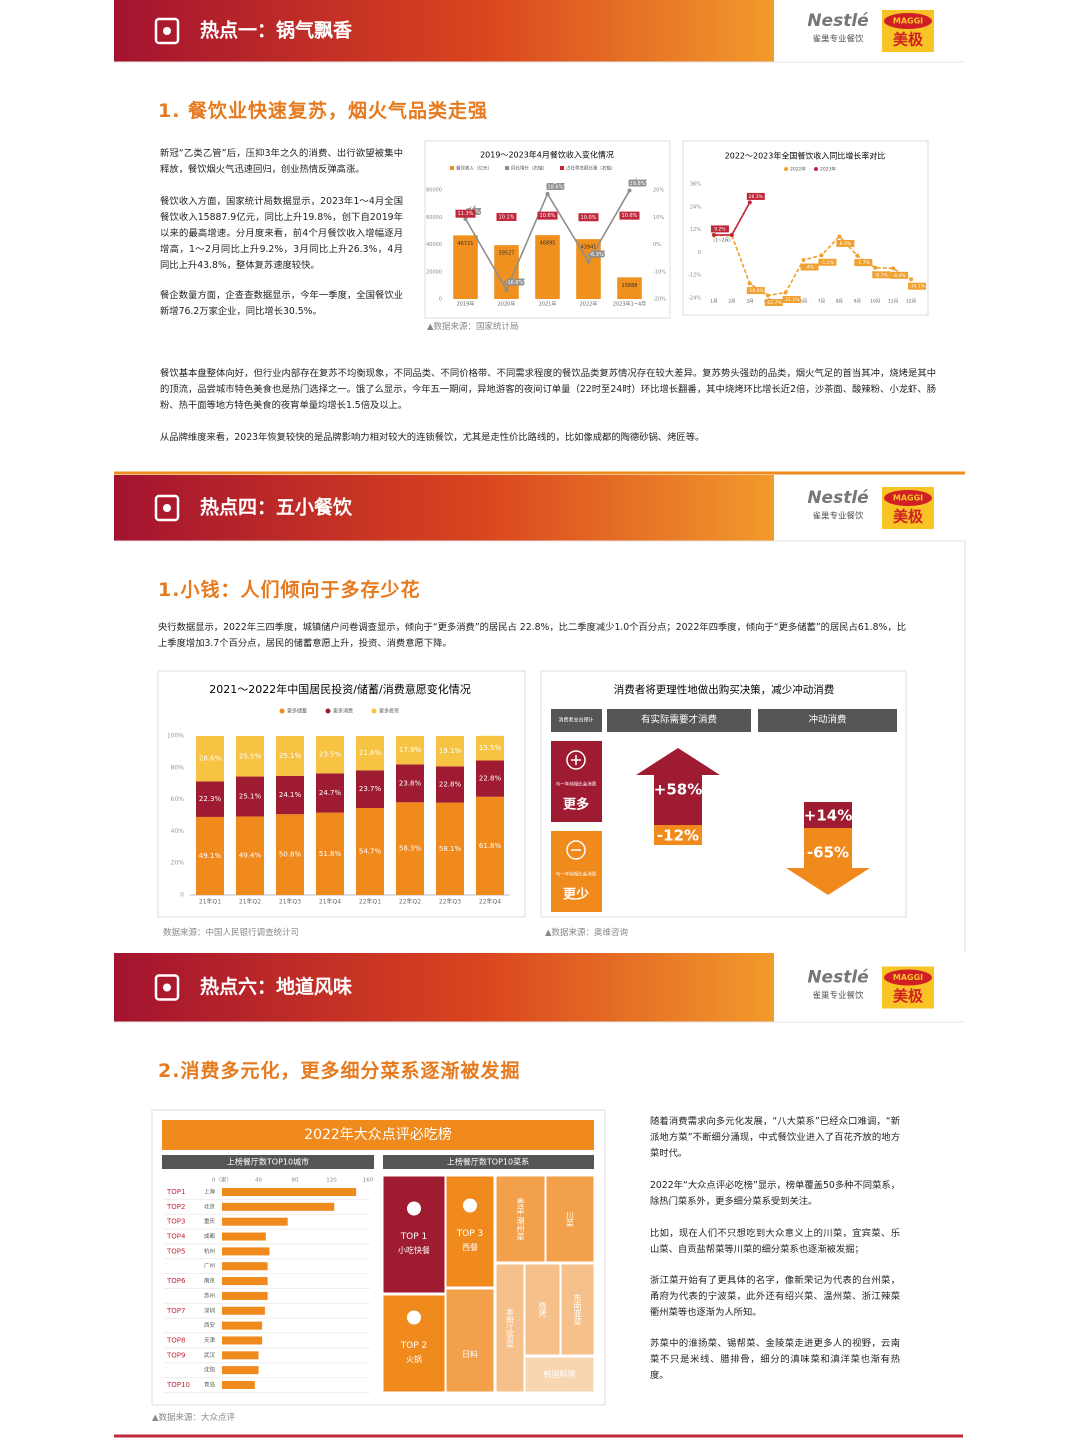 This screenshot has height=1439, width=1080. I want to click on data-label: 8.4%, so click(846, 244).